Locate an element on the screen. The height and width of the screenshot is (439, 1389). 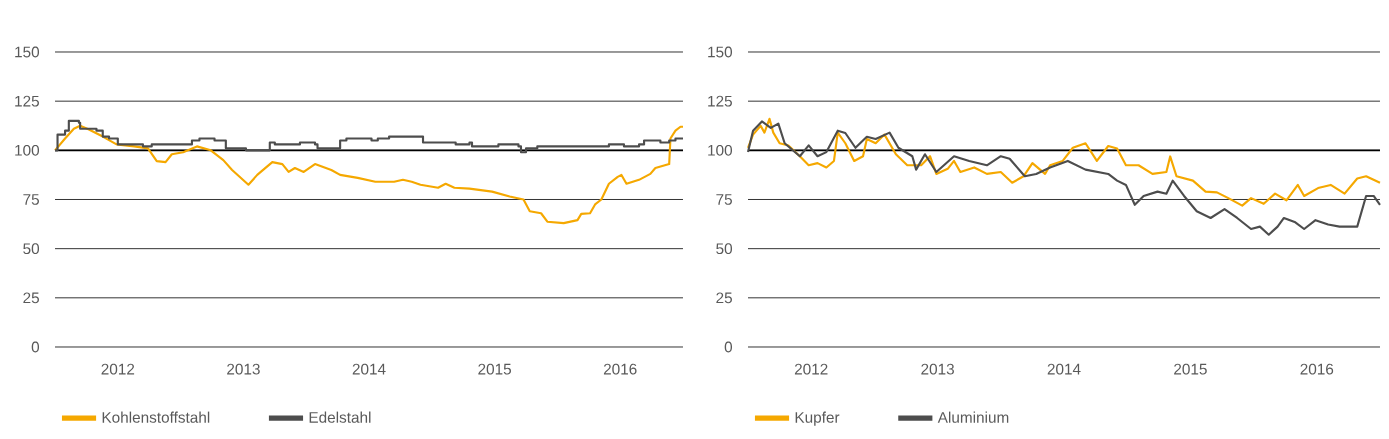
legend-label: Edelstahl is located at coordinates (340, 417).